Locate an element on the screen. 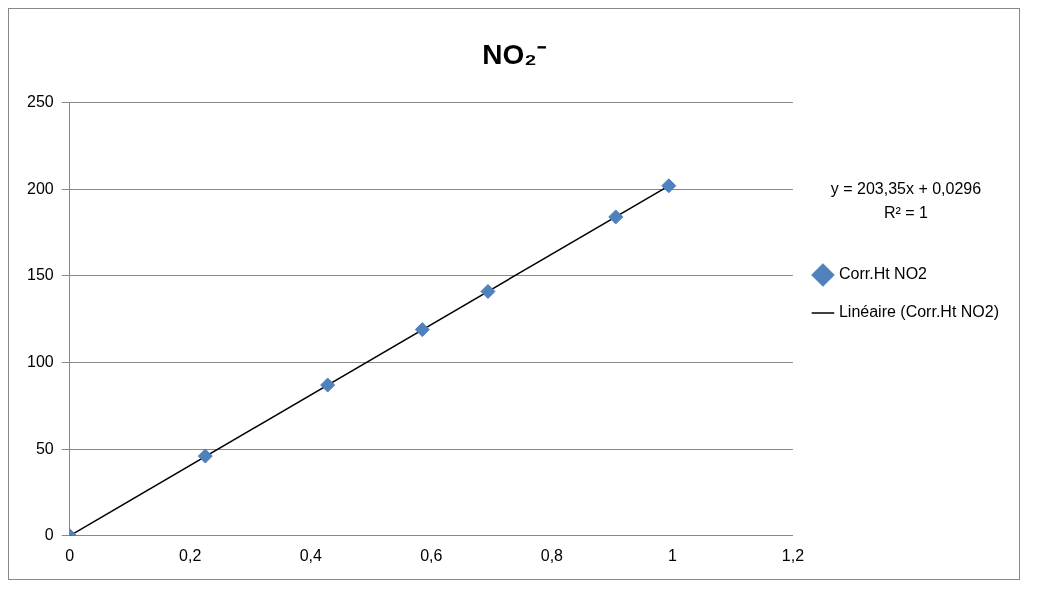 The height and width of the screenshot is (599, 1038). y-tick-label: 100 is located at coordinates (40, 361).